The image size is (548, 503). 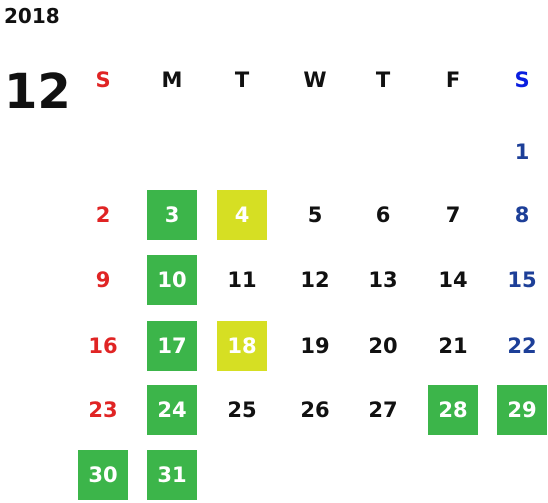 I want to click on day-cell: 12, so click(x=315, y=280).